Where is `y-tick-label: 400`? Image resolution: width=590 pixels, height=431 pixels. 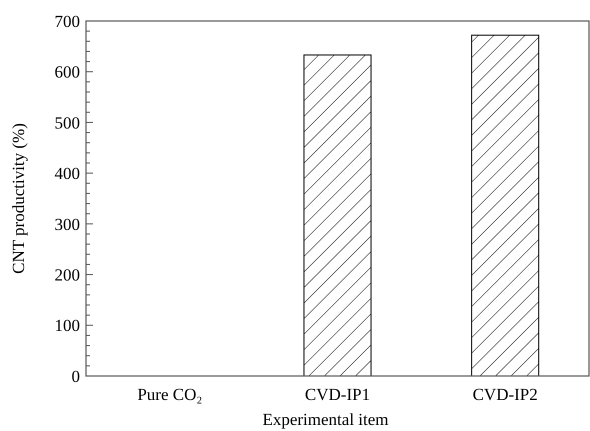 y-tick-label: 400 is located at coordinates (67, 174).